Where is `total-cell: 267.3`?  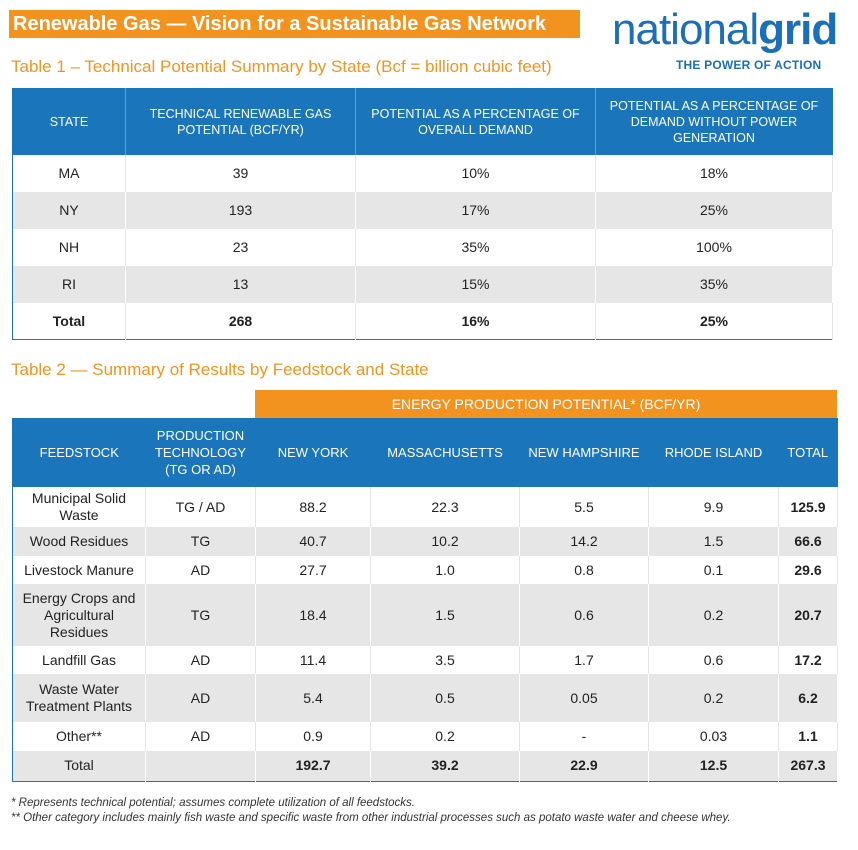
total-cell: 267.3 is located at coordinates (808, 766).